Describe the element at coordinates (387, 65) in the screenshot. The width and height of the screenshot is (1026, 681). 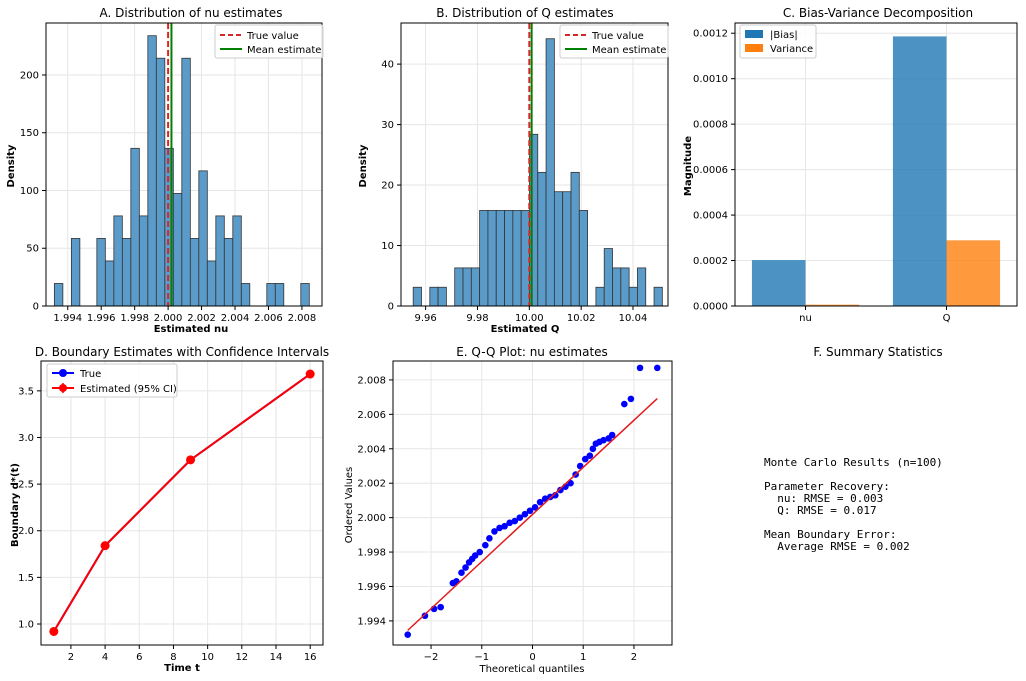
I see `y-tick-label: 40` at that location.